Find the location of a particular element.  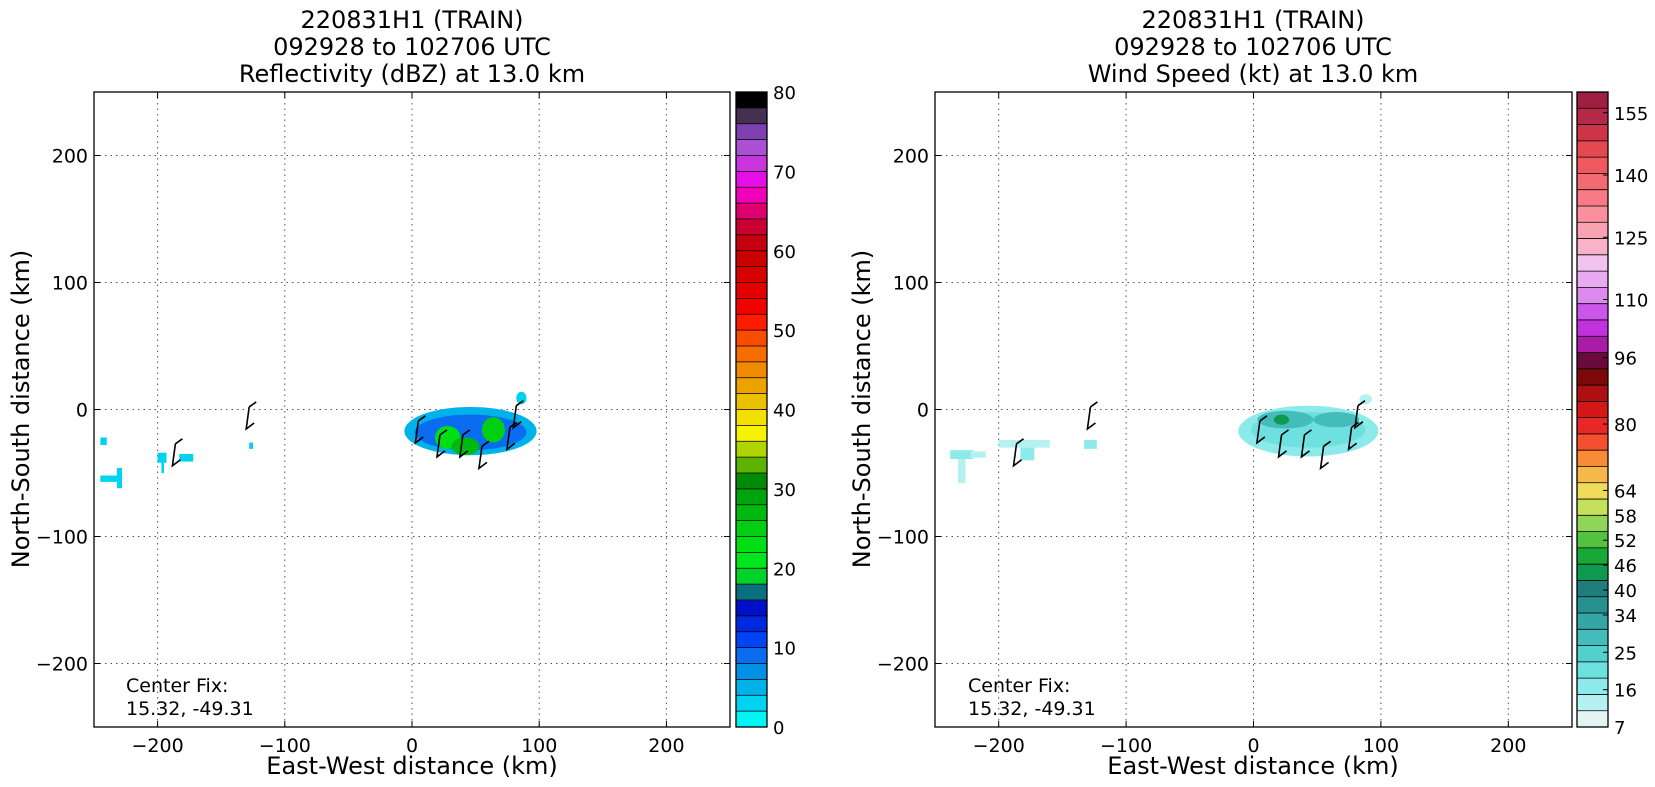

x-tick-label: 200 is located at coordinates (666, 746).